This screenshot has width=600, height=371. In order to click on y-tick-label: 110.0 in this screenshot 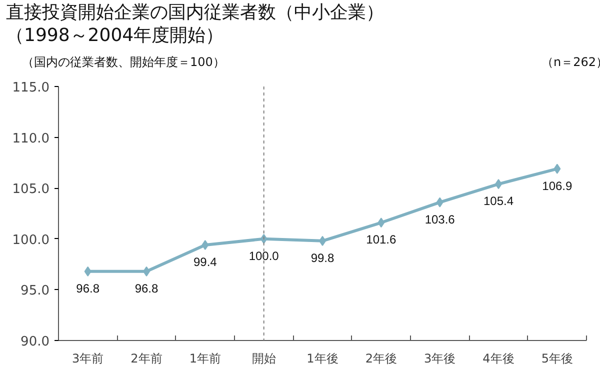, I will do `click(31, 138)`.